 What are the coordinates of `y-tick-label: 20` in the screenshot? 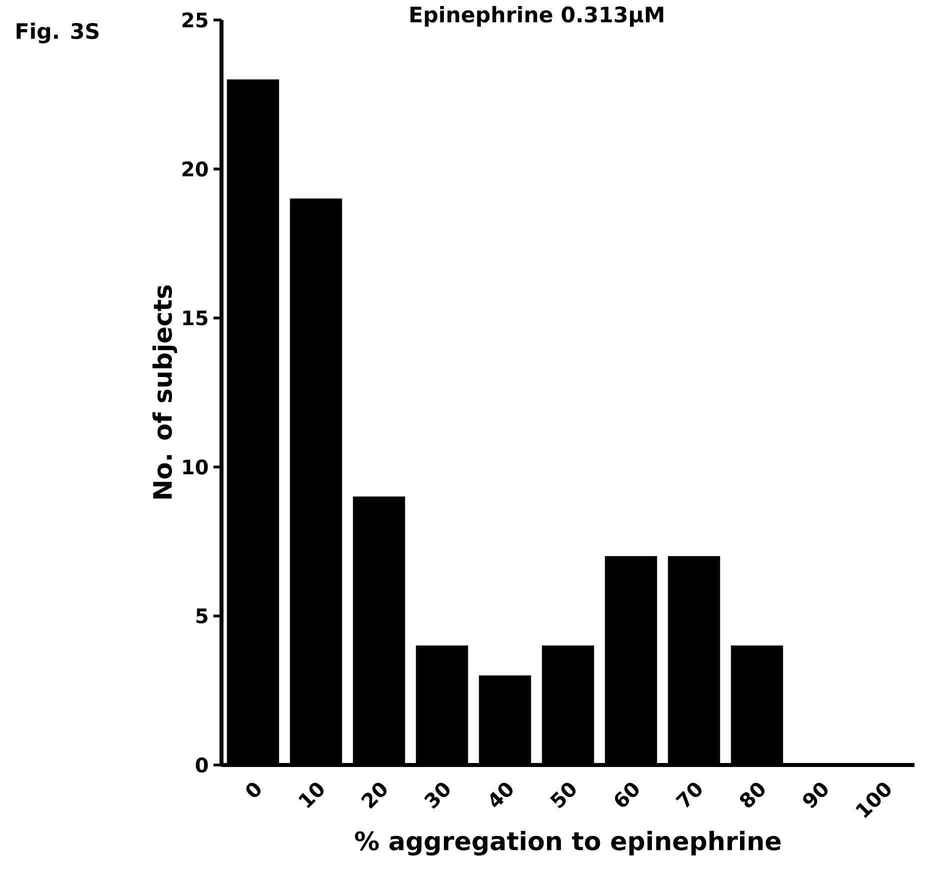 It's located at (195, 169).